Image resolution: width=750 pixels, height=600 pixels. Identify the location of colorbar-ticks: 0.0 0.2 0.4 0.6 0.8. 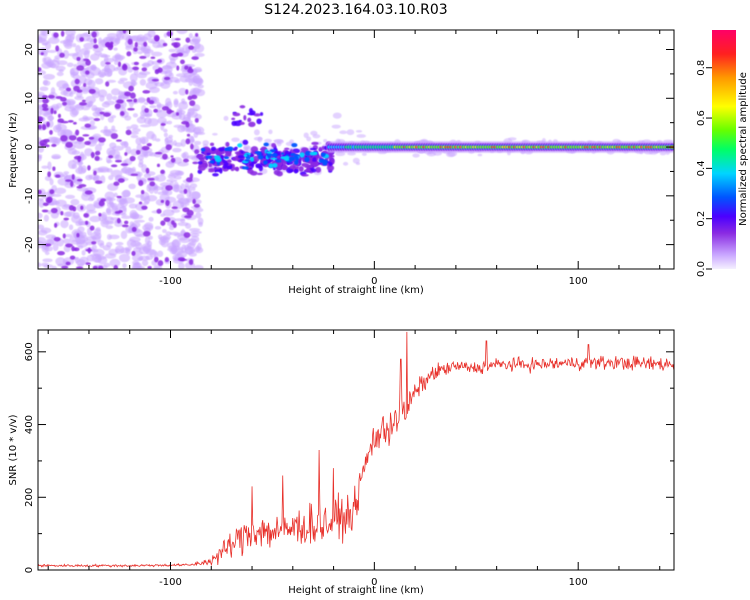
(704, 168).